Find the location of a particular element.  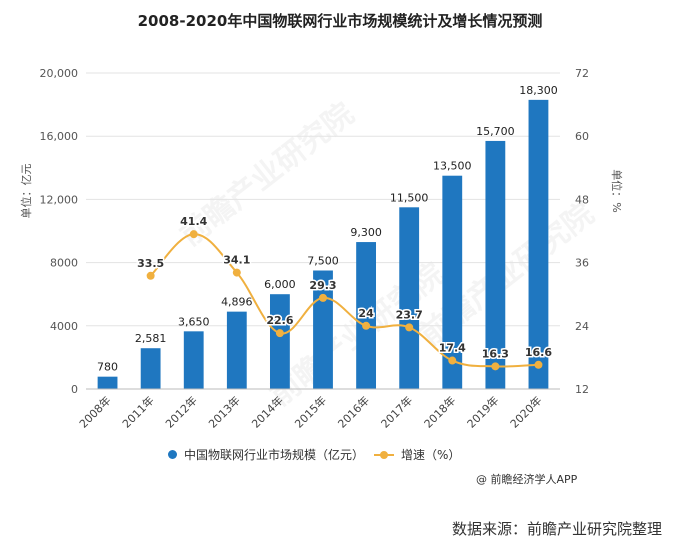

legend-line-item: 增速（%） is located at coordinates (417, 454).